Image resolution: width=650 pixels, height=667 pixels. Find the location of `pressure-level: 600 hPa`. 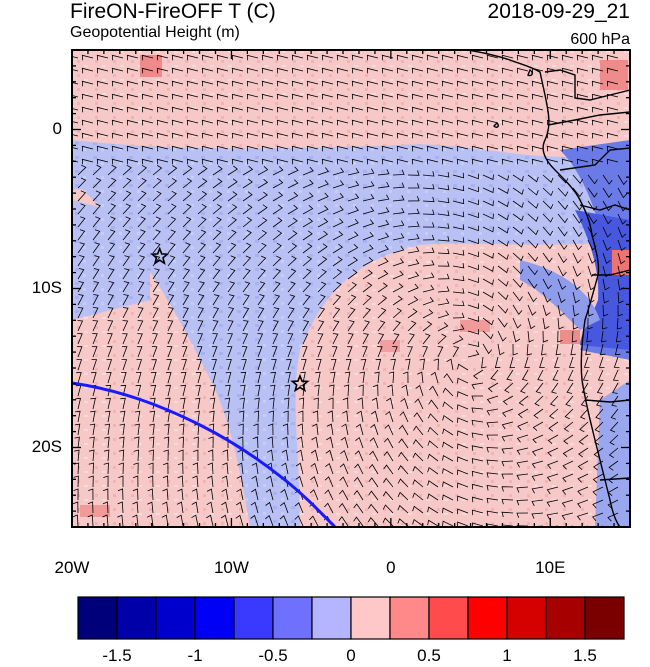

pressure-level: 600 hPa is located at coordinates (600, 39).